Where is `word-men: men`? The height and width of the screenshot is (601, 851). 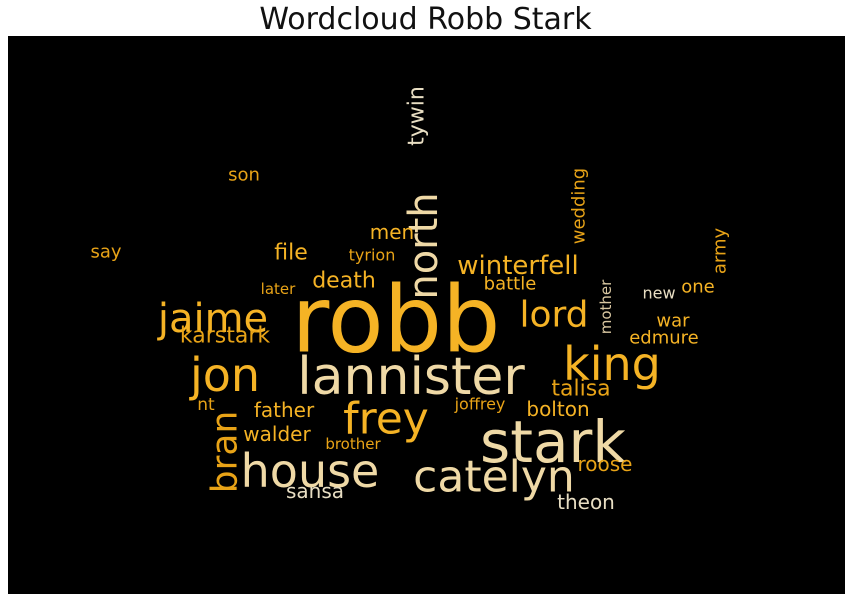 word-men: men is located at coordinates (392, 232).